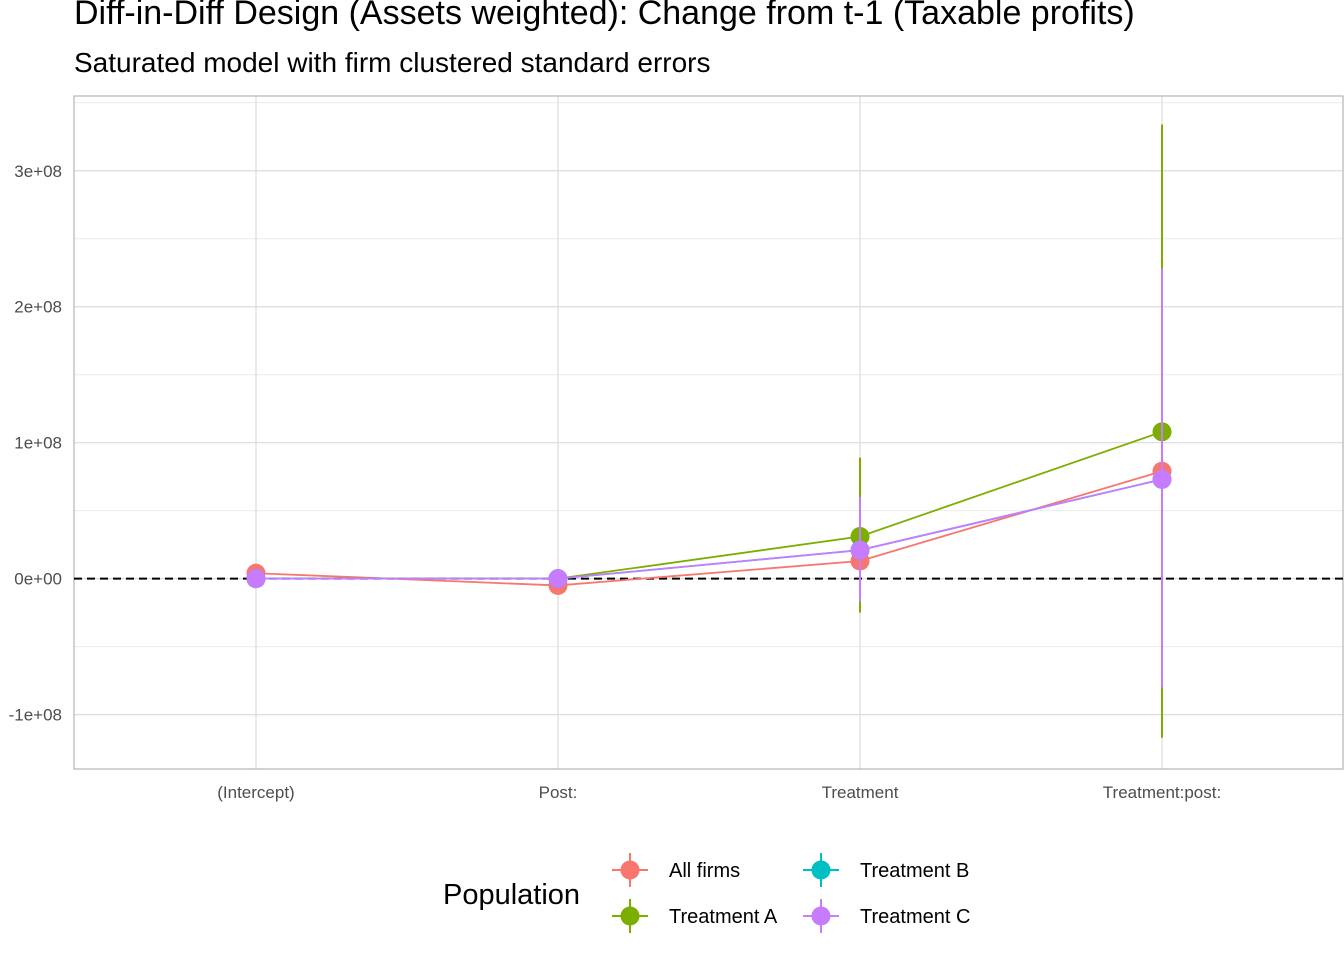 The width and height of the screenshot is (1344, 960). Describe the element at coordinates (723, 917) in the screenshot. I see `legend-label: Treatment A` at that location.